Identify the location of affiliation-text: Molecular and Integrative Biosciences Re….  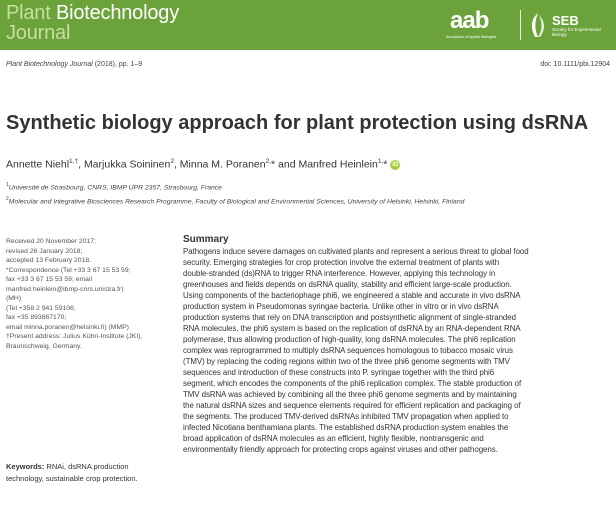
(236, 202).